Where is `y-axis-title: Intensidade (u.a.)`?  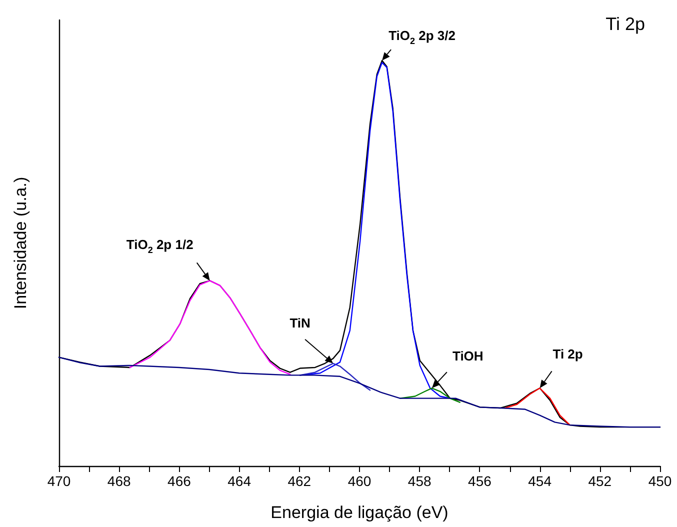
y-axis-title: Intensidade (u.a.) is located at coordinates (20, 243).